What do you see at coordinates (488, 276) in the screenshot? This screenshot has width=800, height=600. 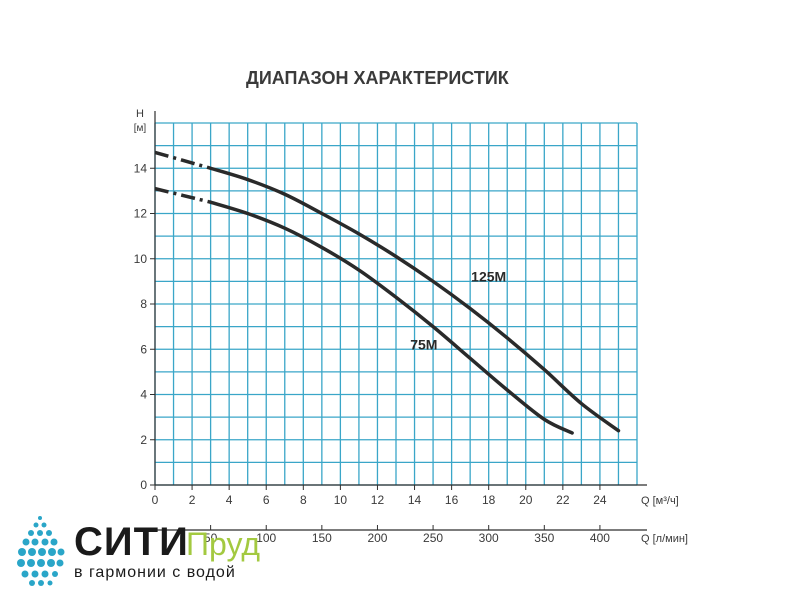 I see `series-label-125M: 125M` at bounding box center [488, 276].